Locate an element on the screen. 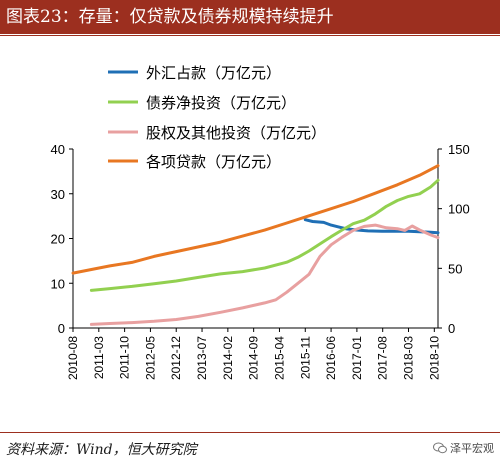 This screenshot has height=465, width=500. source-divider is located at coordinates (250, 432).